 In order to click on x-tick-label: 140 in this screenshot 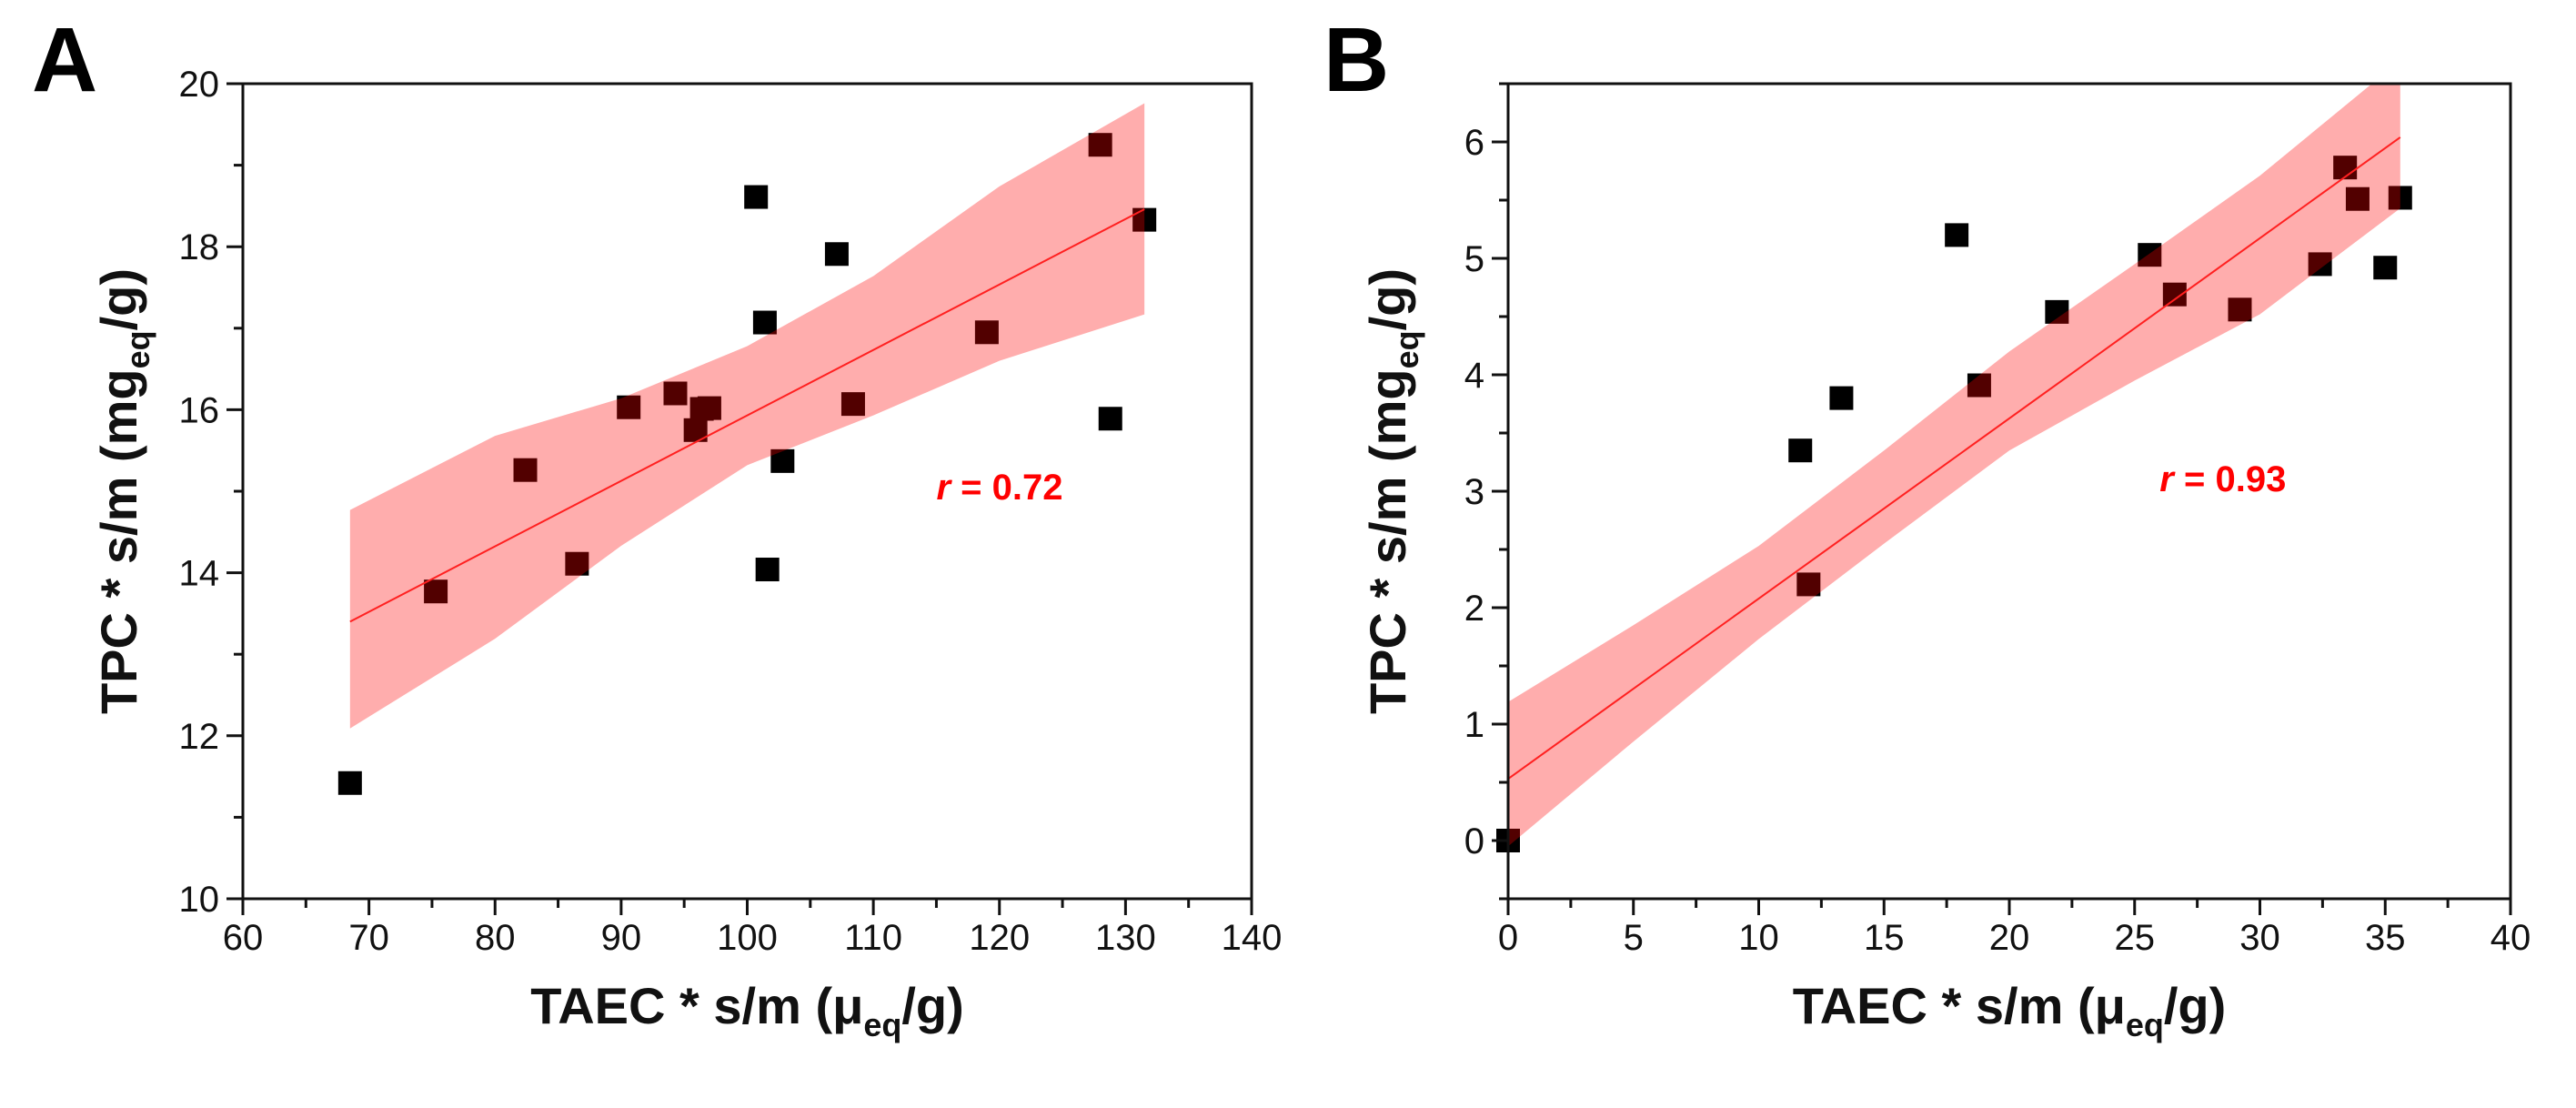, I will do `click(1252, 938)`.